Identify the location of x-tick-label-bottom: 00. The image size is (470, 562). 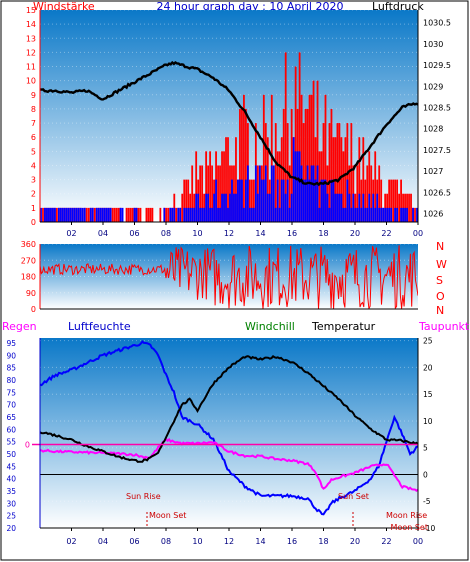
(418, 541).